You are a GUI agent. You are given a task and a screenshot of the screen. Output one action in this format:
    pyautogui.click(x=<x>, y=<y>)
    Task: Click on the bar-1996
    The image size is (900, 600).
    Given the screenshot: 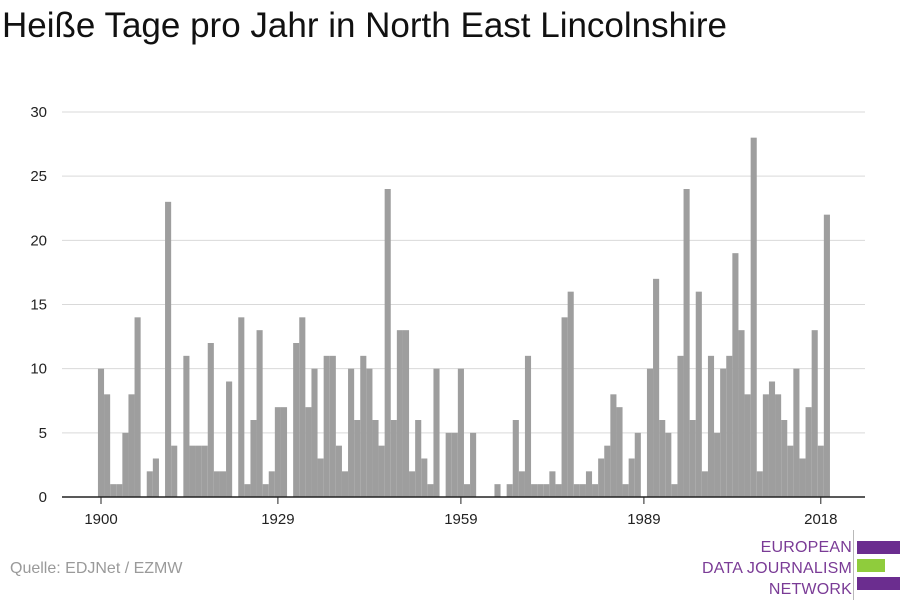 What is the action you would take?
    pyautogui.click(x=686, y=343)
    